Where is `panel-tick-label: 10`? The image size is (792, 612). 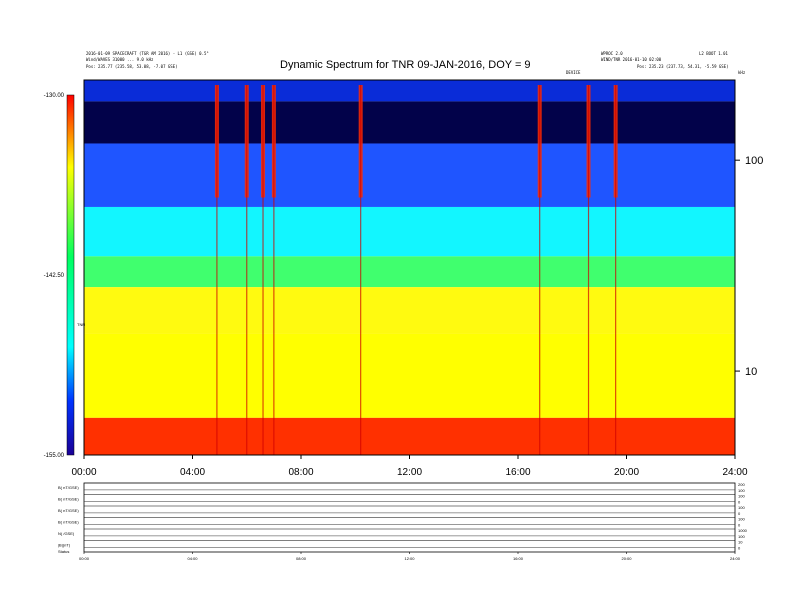
panel-tick-label: 10 is located at coordinates (740, 542).